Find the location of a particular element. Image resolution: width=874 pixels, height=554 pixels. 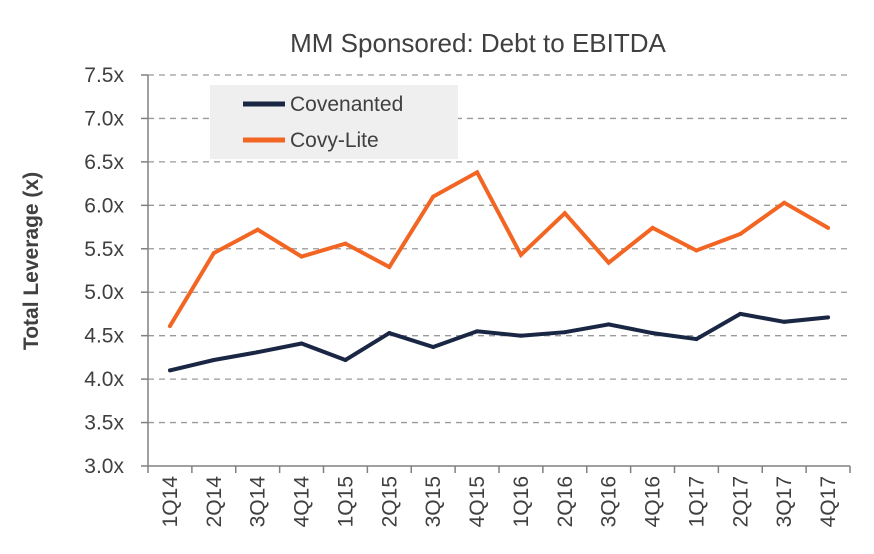

x-tick-label: 4Q14 is located at coordinates (302, 502).